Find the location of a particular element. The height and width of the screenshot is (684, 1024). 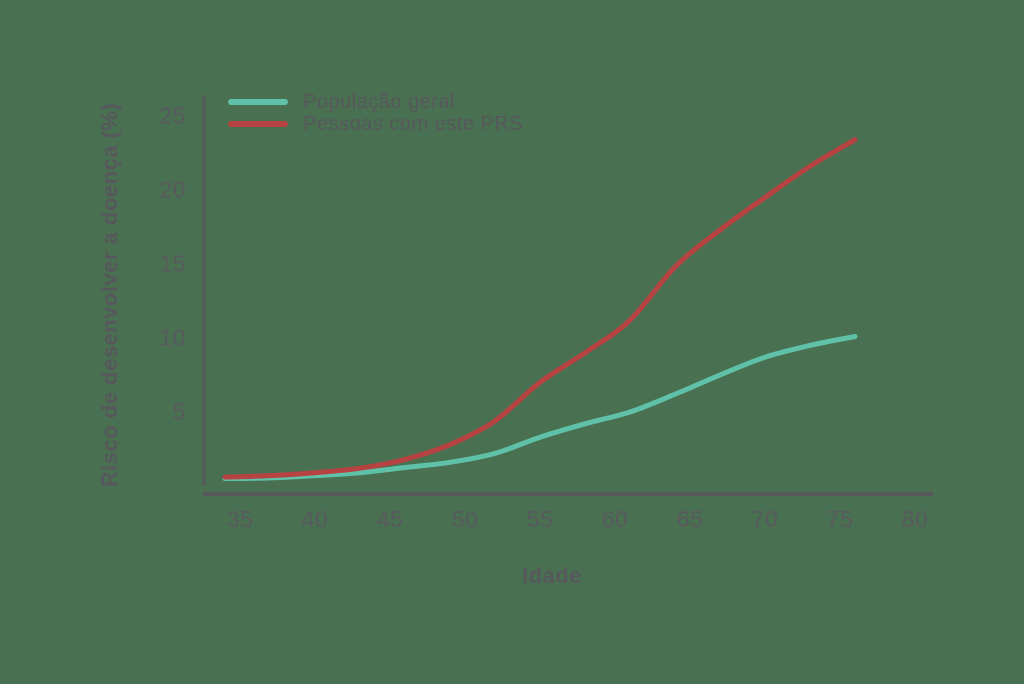

y-axis-title: Risco de desenvolver a doença (%) is located at coordinates (109, 295).